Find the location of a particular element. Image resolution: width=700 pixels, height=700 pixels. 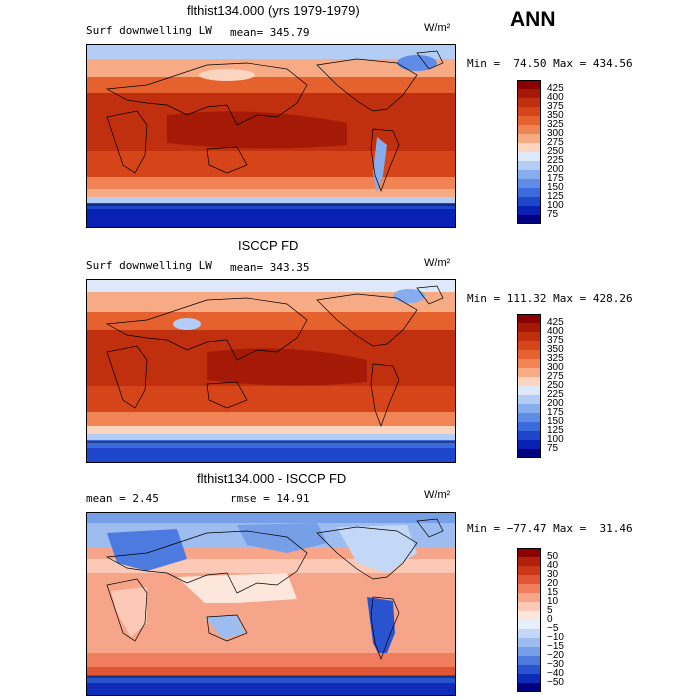

colorbar-label: 10 is located at coordinates (553, 601).